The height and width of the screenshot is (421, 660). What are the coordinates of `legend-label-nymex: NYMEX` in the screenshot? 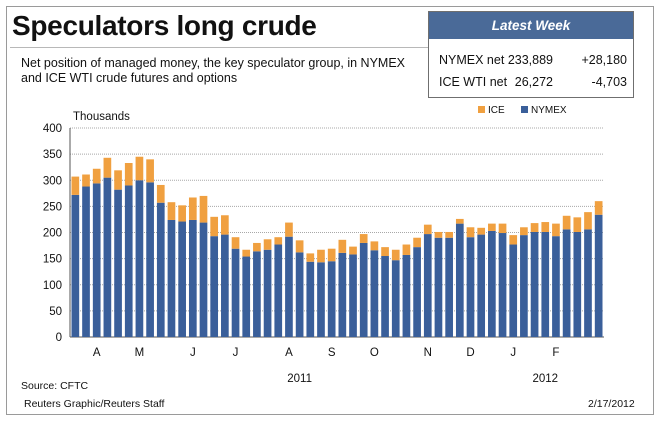 It's located at (549, 110).